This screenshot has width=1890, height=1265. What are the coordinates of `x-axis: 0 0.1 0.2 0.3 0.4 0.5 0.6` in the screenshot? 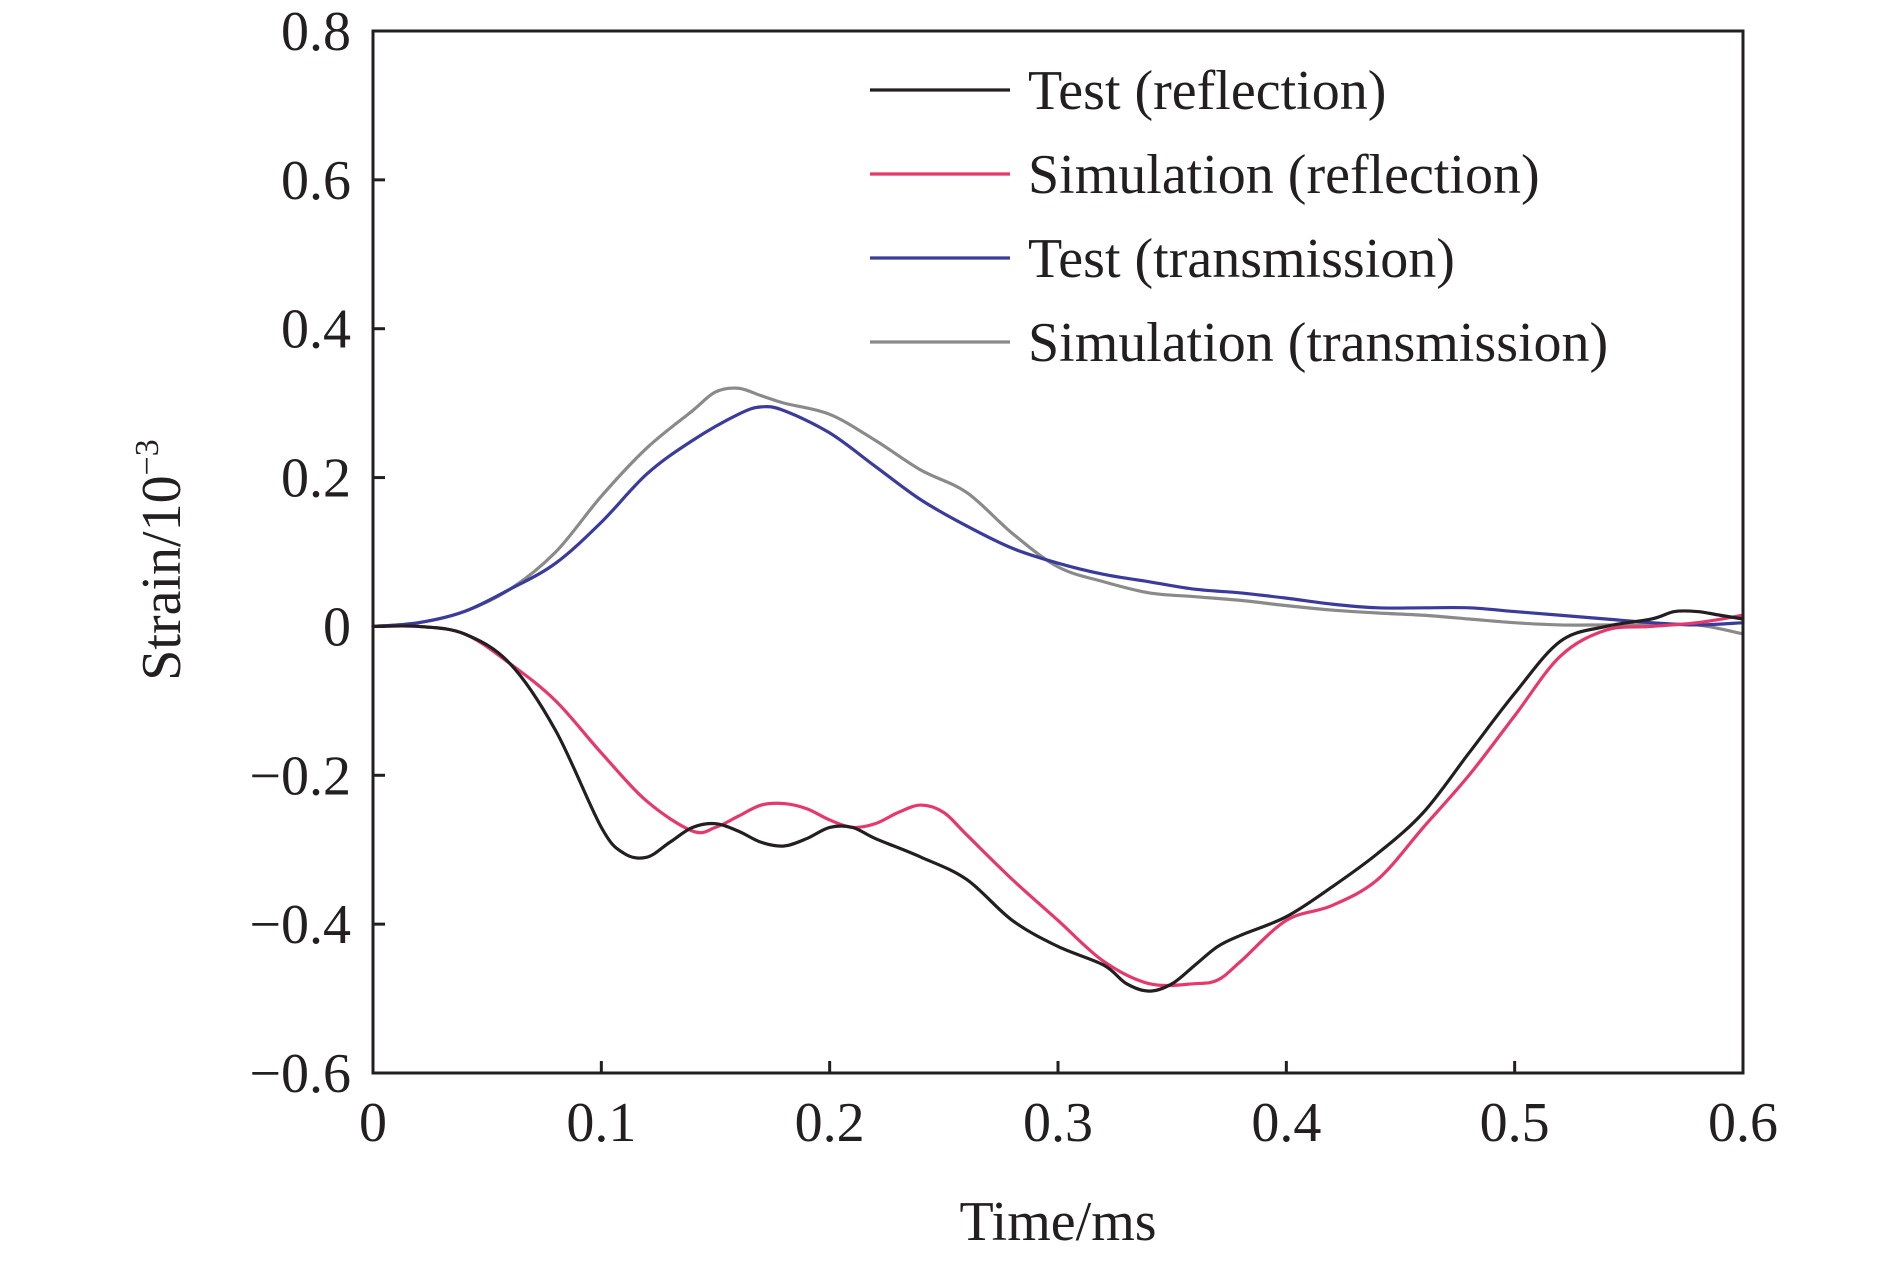 It's located at (1068, 1107).